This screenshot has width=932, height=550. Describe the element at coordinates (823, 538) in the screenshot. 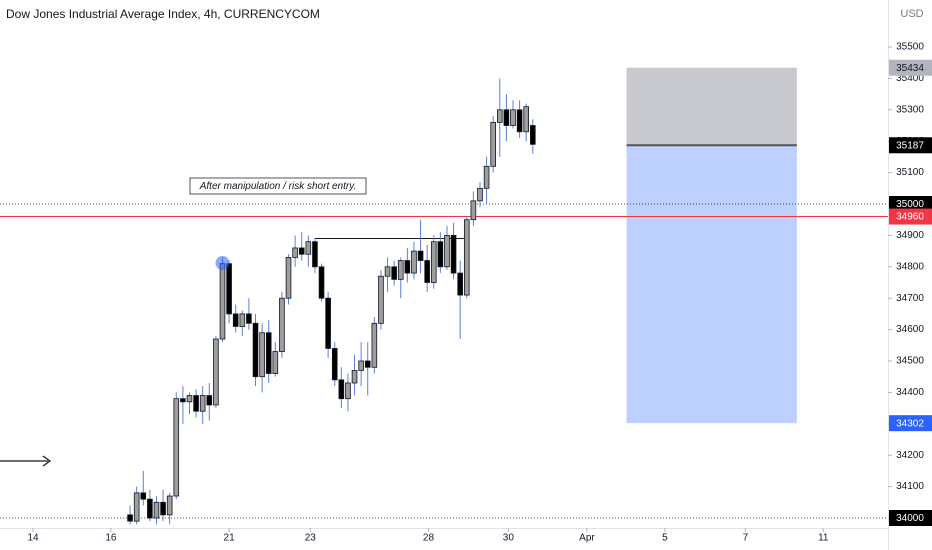

I see `x-tick-label: 11` at that location.